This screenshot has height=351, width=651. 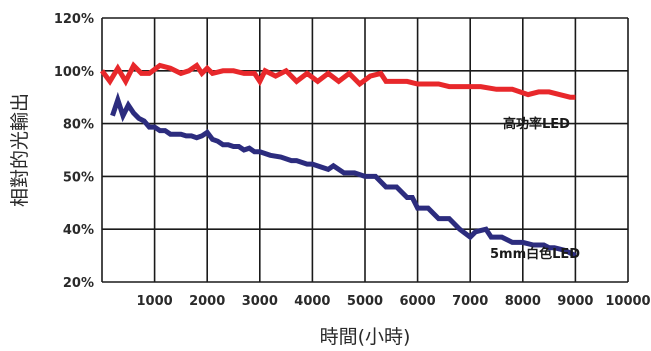 What do you see at coordinates (337, 80) in the screenshot?
I see `series-line-high-power-led` at bounding box center [337, 80].